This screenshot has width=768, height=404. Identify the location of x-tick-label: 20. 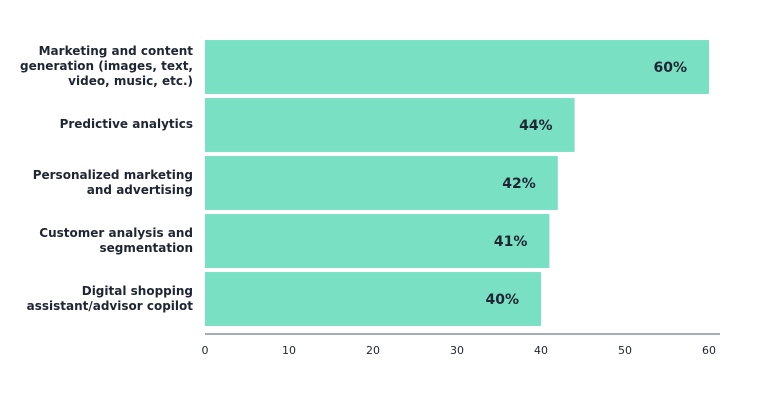
(373, 350).